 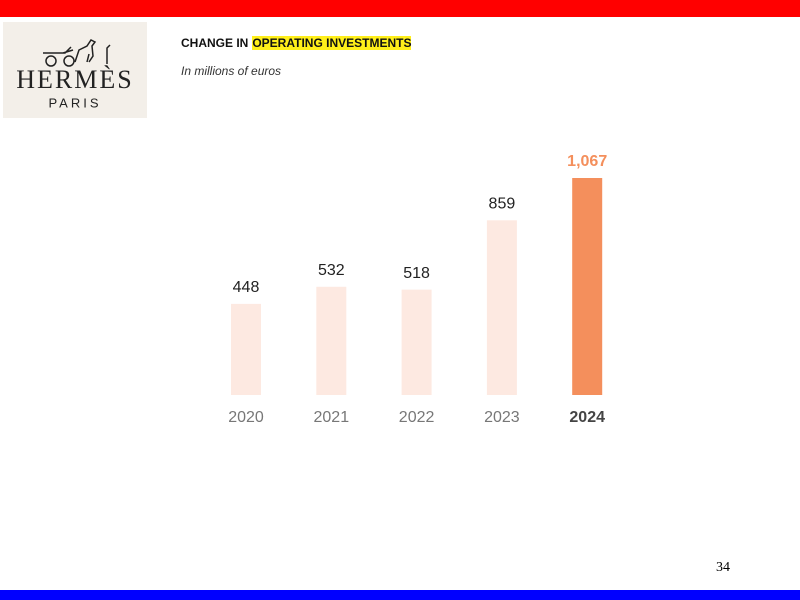 What do you see at coordinates (417, 417) in the screenshot?
I see `x-tick-label: 2022` at bounding box center [417, 417].